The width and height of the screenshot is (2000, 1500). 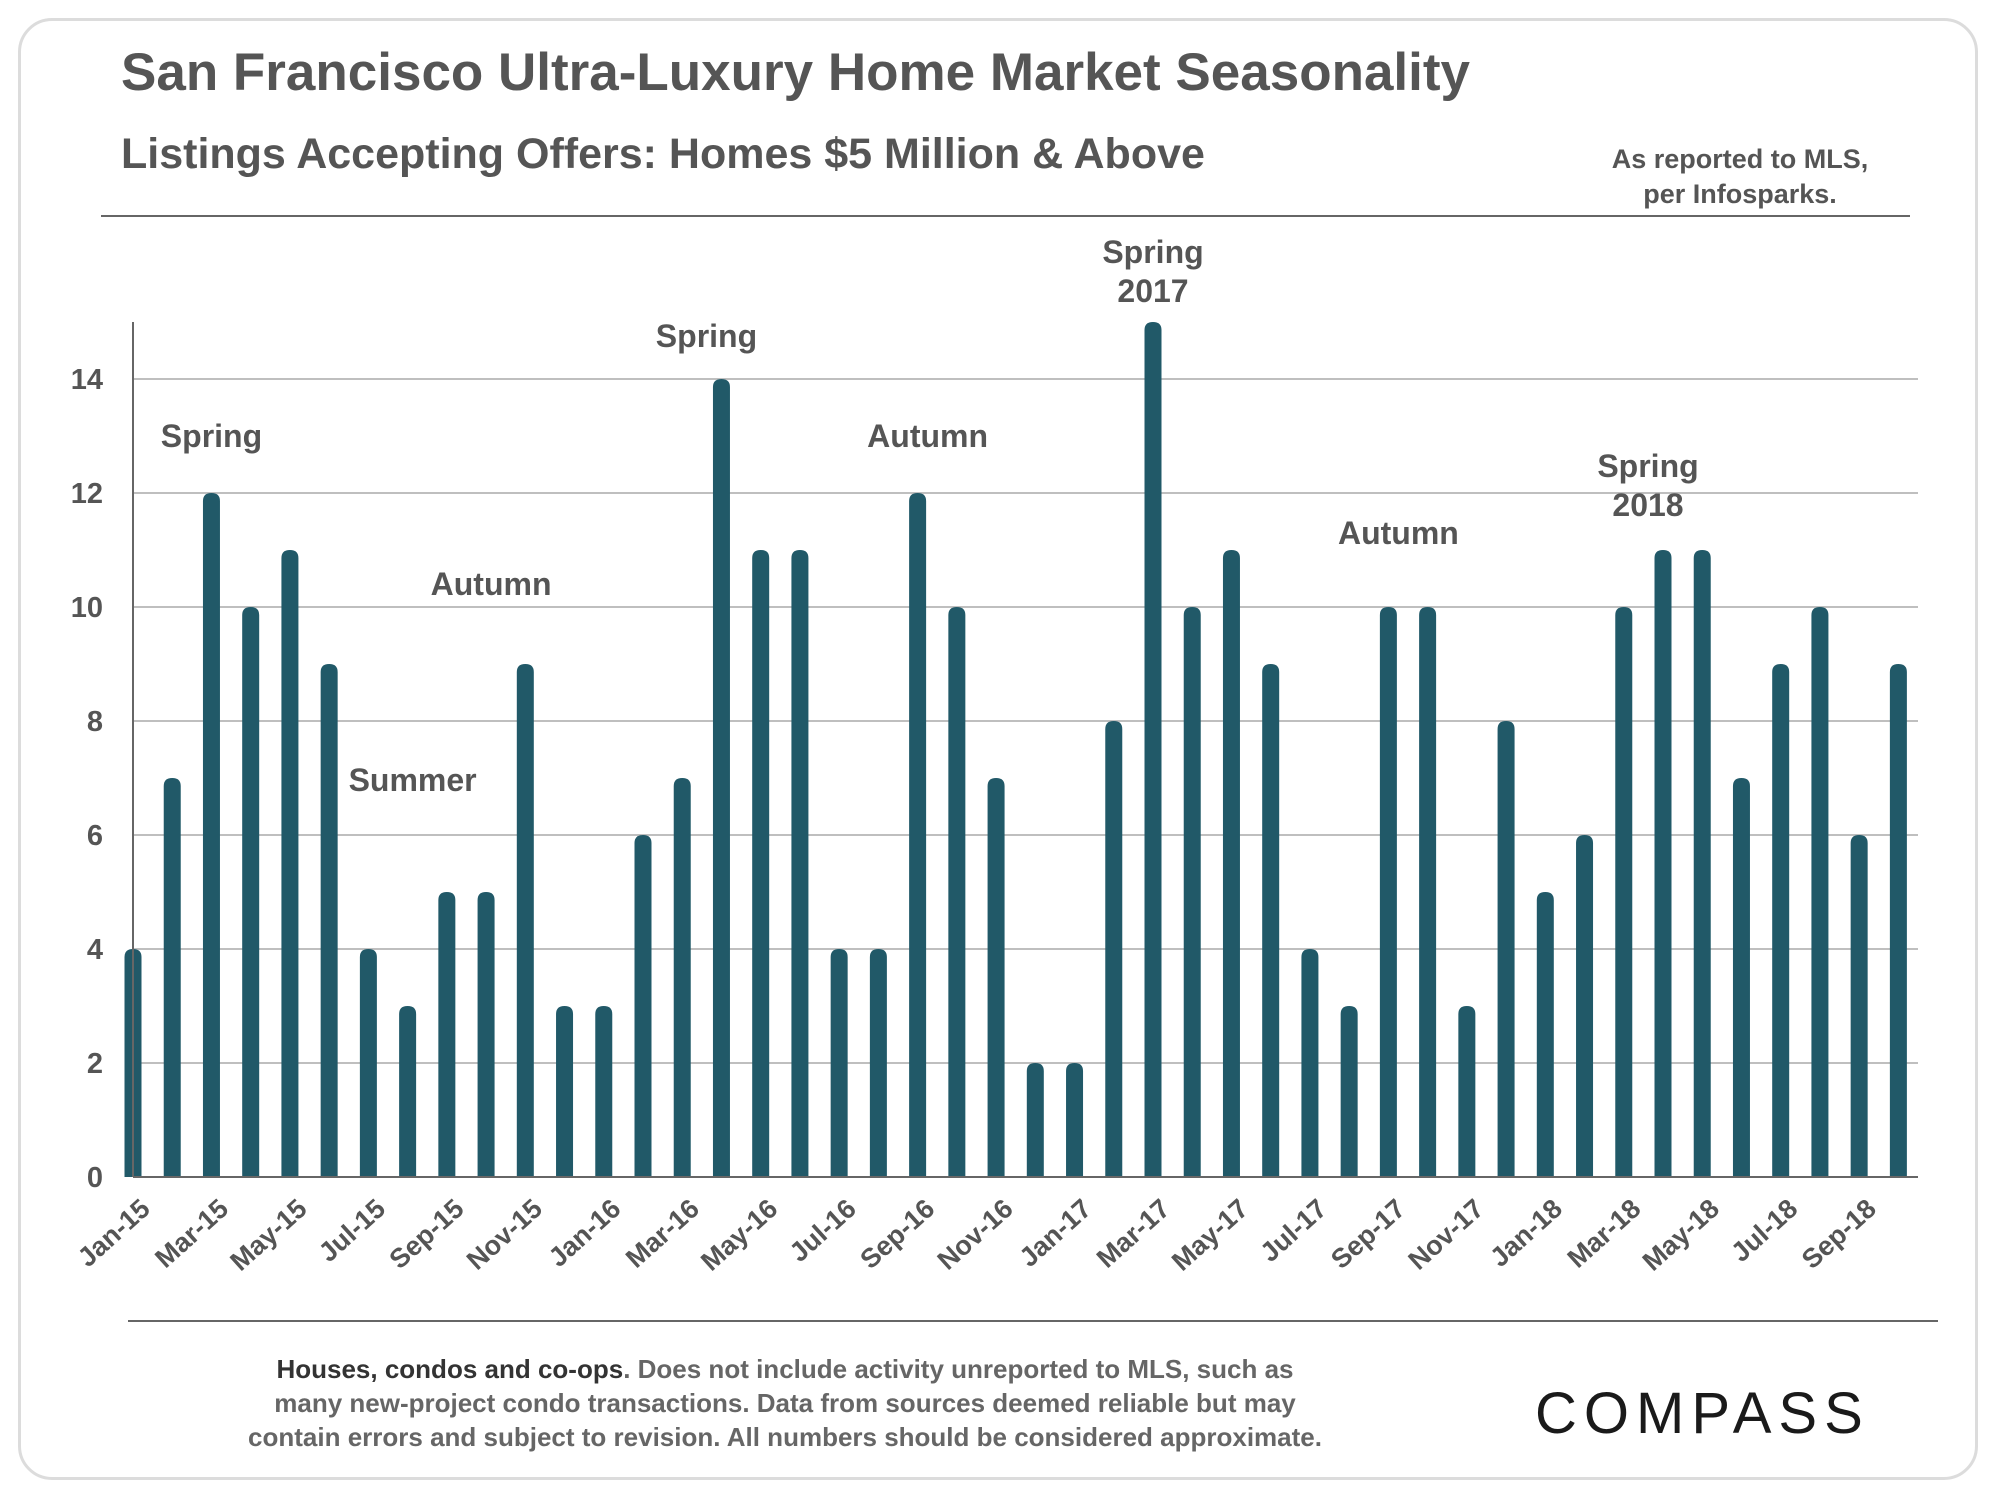 What do you see at coordinates (352, 1230) in the screenshot?
I see `x-tick-label: Jul-15` at bounding box center [352, 1230].